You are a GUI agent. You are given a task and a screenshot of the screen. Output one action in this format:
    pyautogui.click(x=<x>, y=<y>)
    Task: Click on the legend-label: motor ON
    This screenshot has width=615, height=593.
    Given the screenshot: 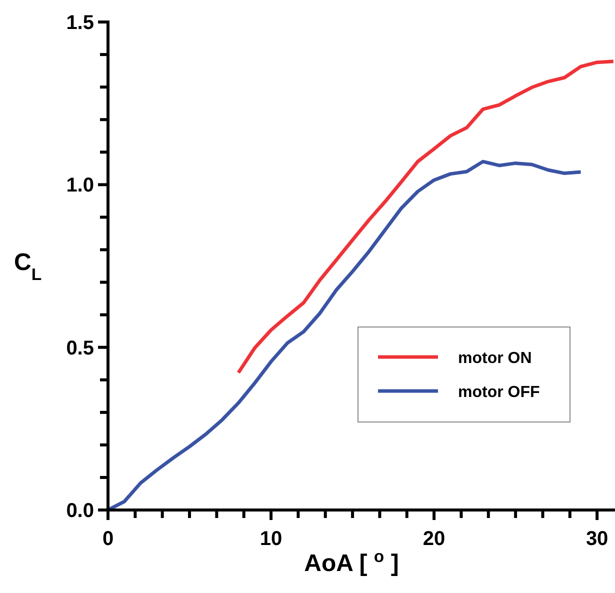 What is the action you would take?
    pyautogui.click(x=495, y=358)
    